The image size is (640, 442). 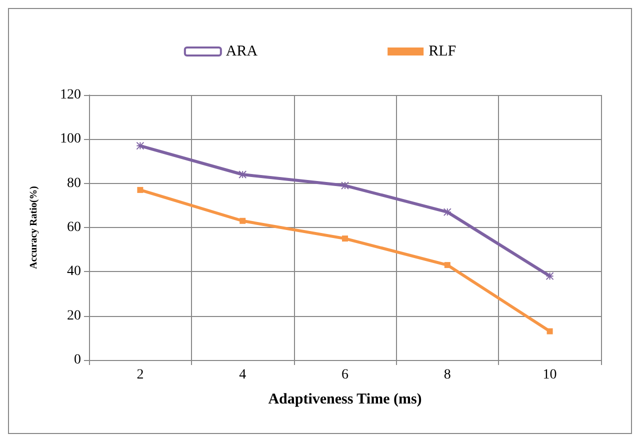 What do you see at coordinates (74, 272) in the screenshot?
I see `y-tick-label: 40` at bounding box center [74, 272].